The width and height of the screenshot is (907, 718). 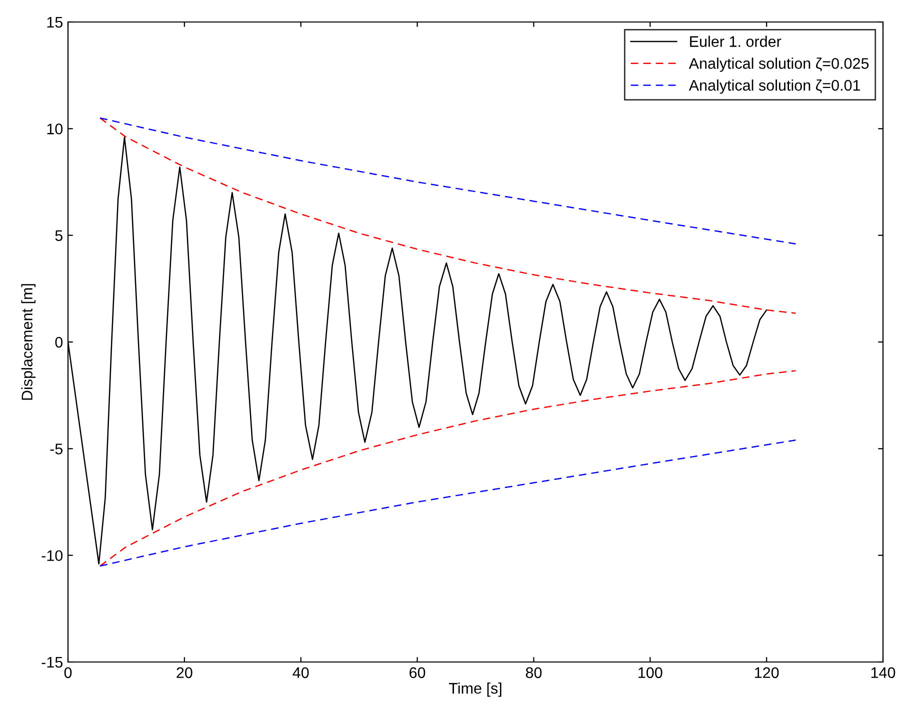 What do you see at coordinates (28, 342) in the screenshot?
I see `y-axis-title: Displacement [m]` at bounding box center [28, 342].